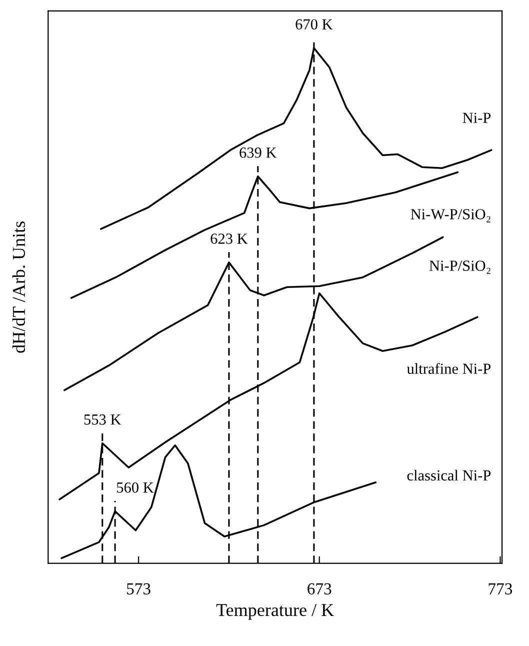  Describe the element at coordinates (448, 368) in the screenshot. I see `series-label: ultrafine Ni-P` at that location.